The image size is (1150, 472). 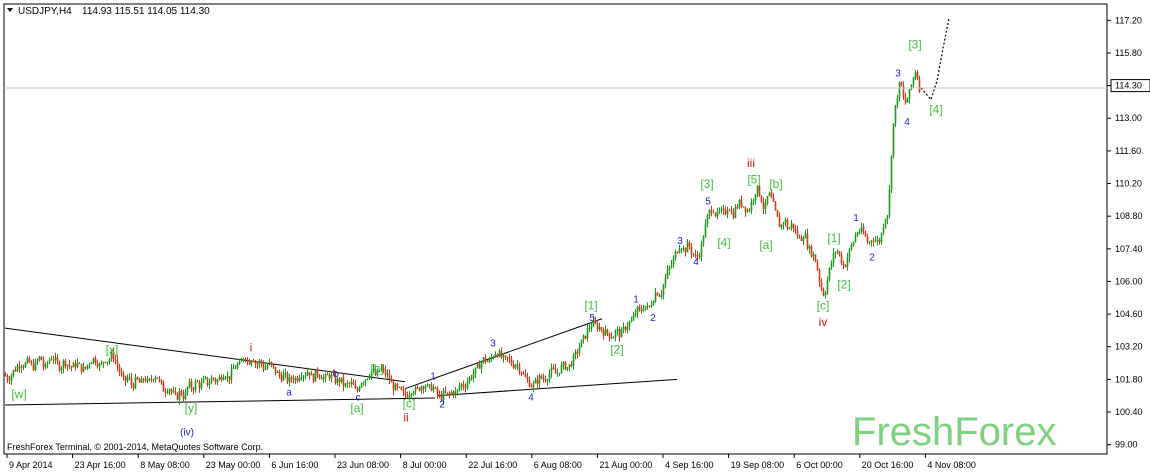 I want to click on dropdown-icon, so click(x=10, y=10).